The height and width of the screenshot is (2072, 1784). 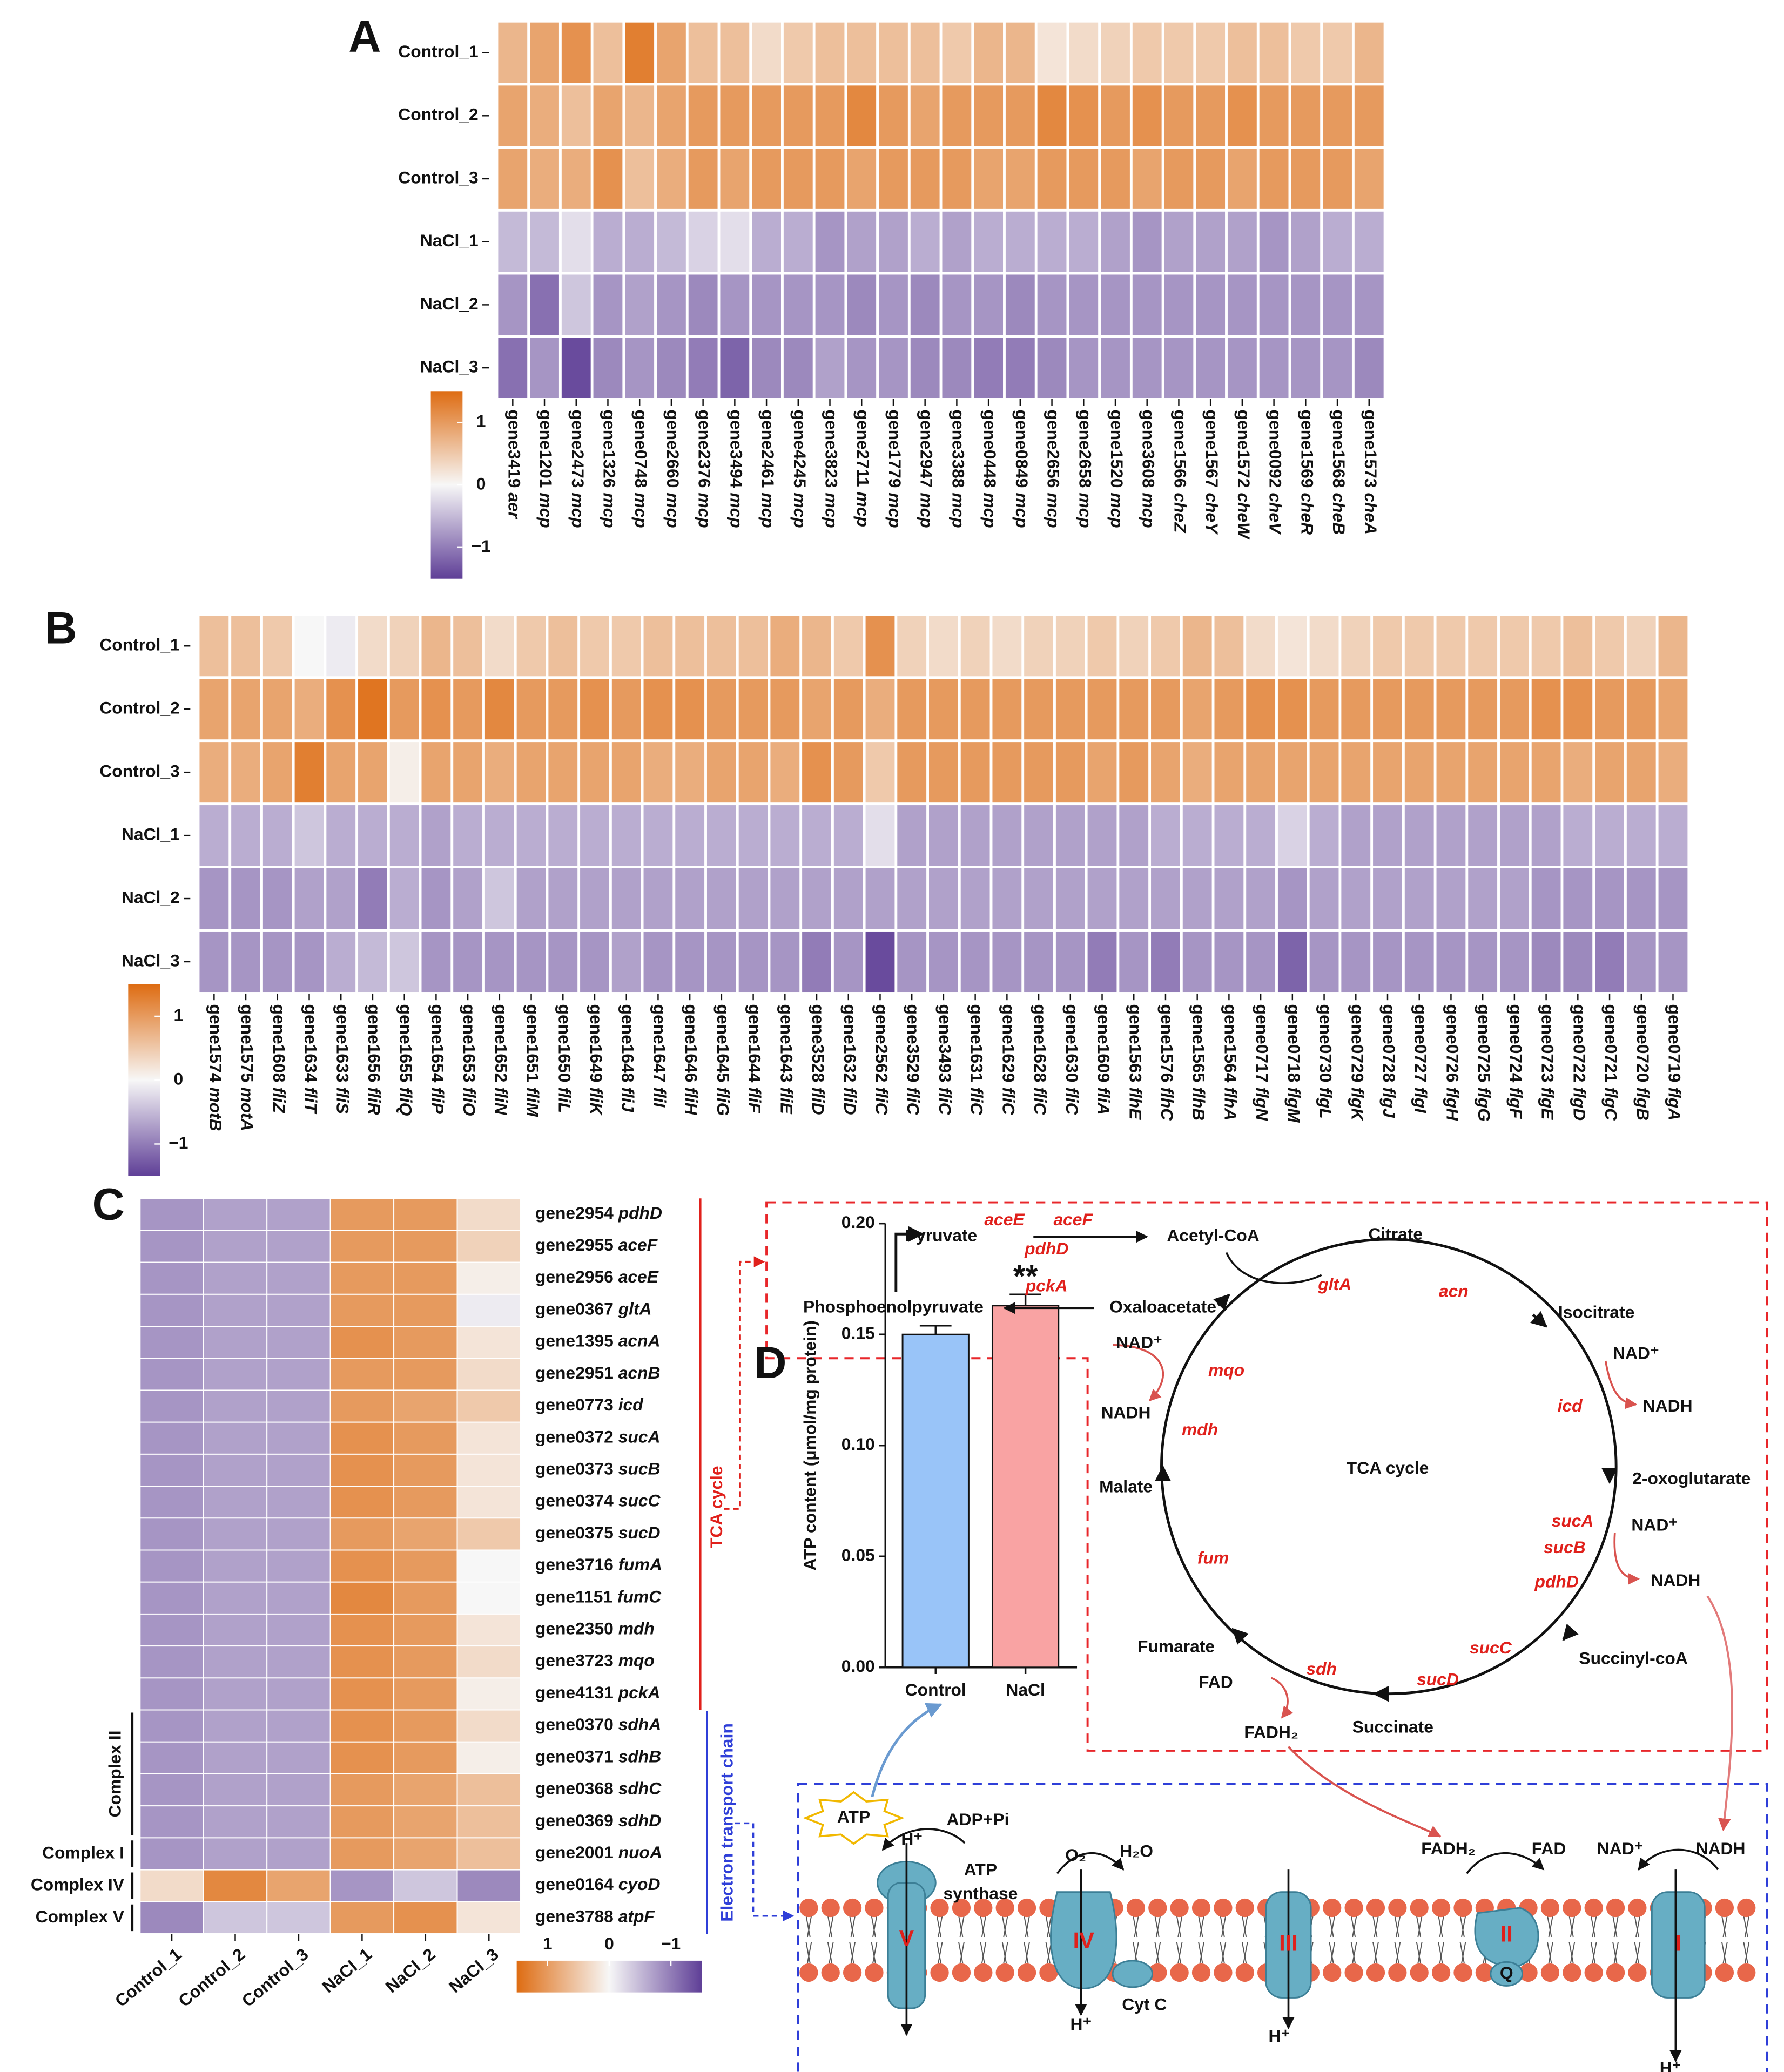 What do you see at coordinates (1507, 1972) in the screenshot?
I see `diagram-label: Q` at bounding box center [1507, 1972].